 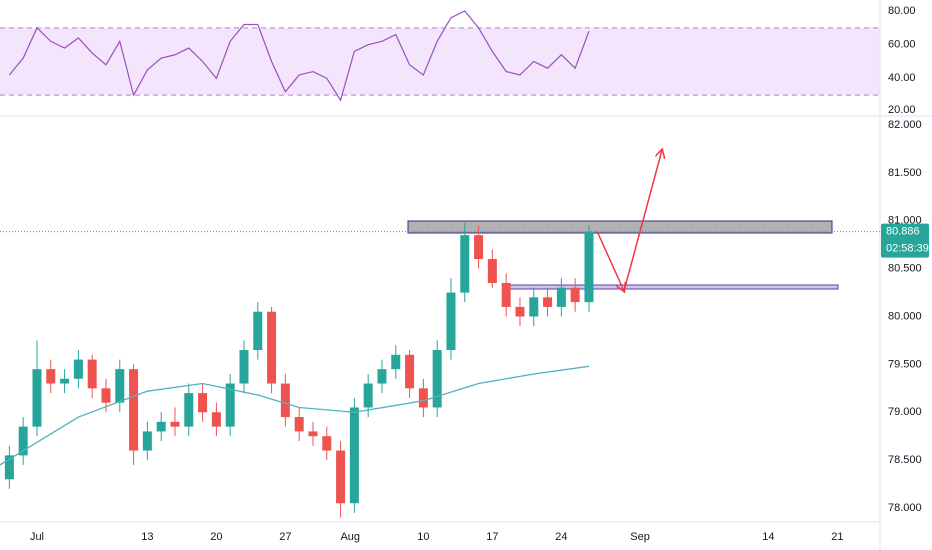 What do you see at coordinates (905, 316) in the screenshot?
I see `price-tick-label: 80.000` at bounding box center [905, 316].